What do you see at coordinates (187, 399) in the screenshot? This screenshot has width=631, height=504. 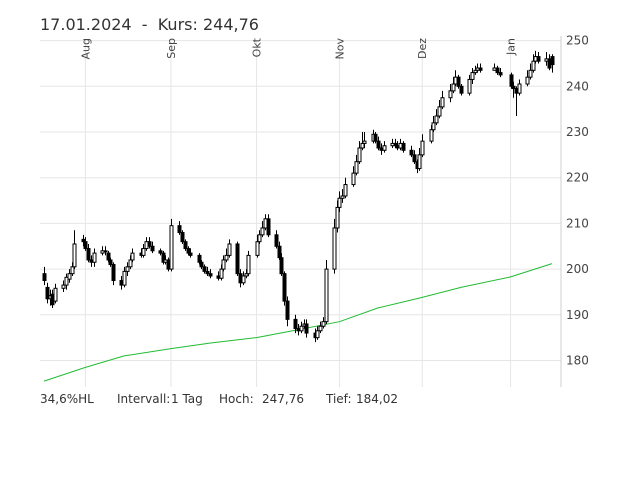 I see `footer-interval-value: 1 Tag` at bounding box center [187, 399].